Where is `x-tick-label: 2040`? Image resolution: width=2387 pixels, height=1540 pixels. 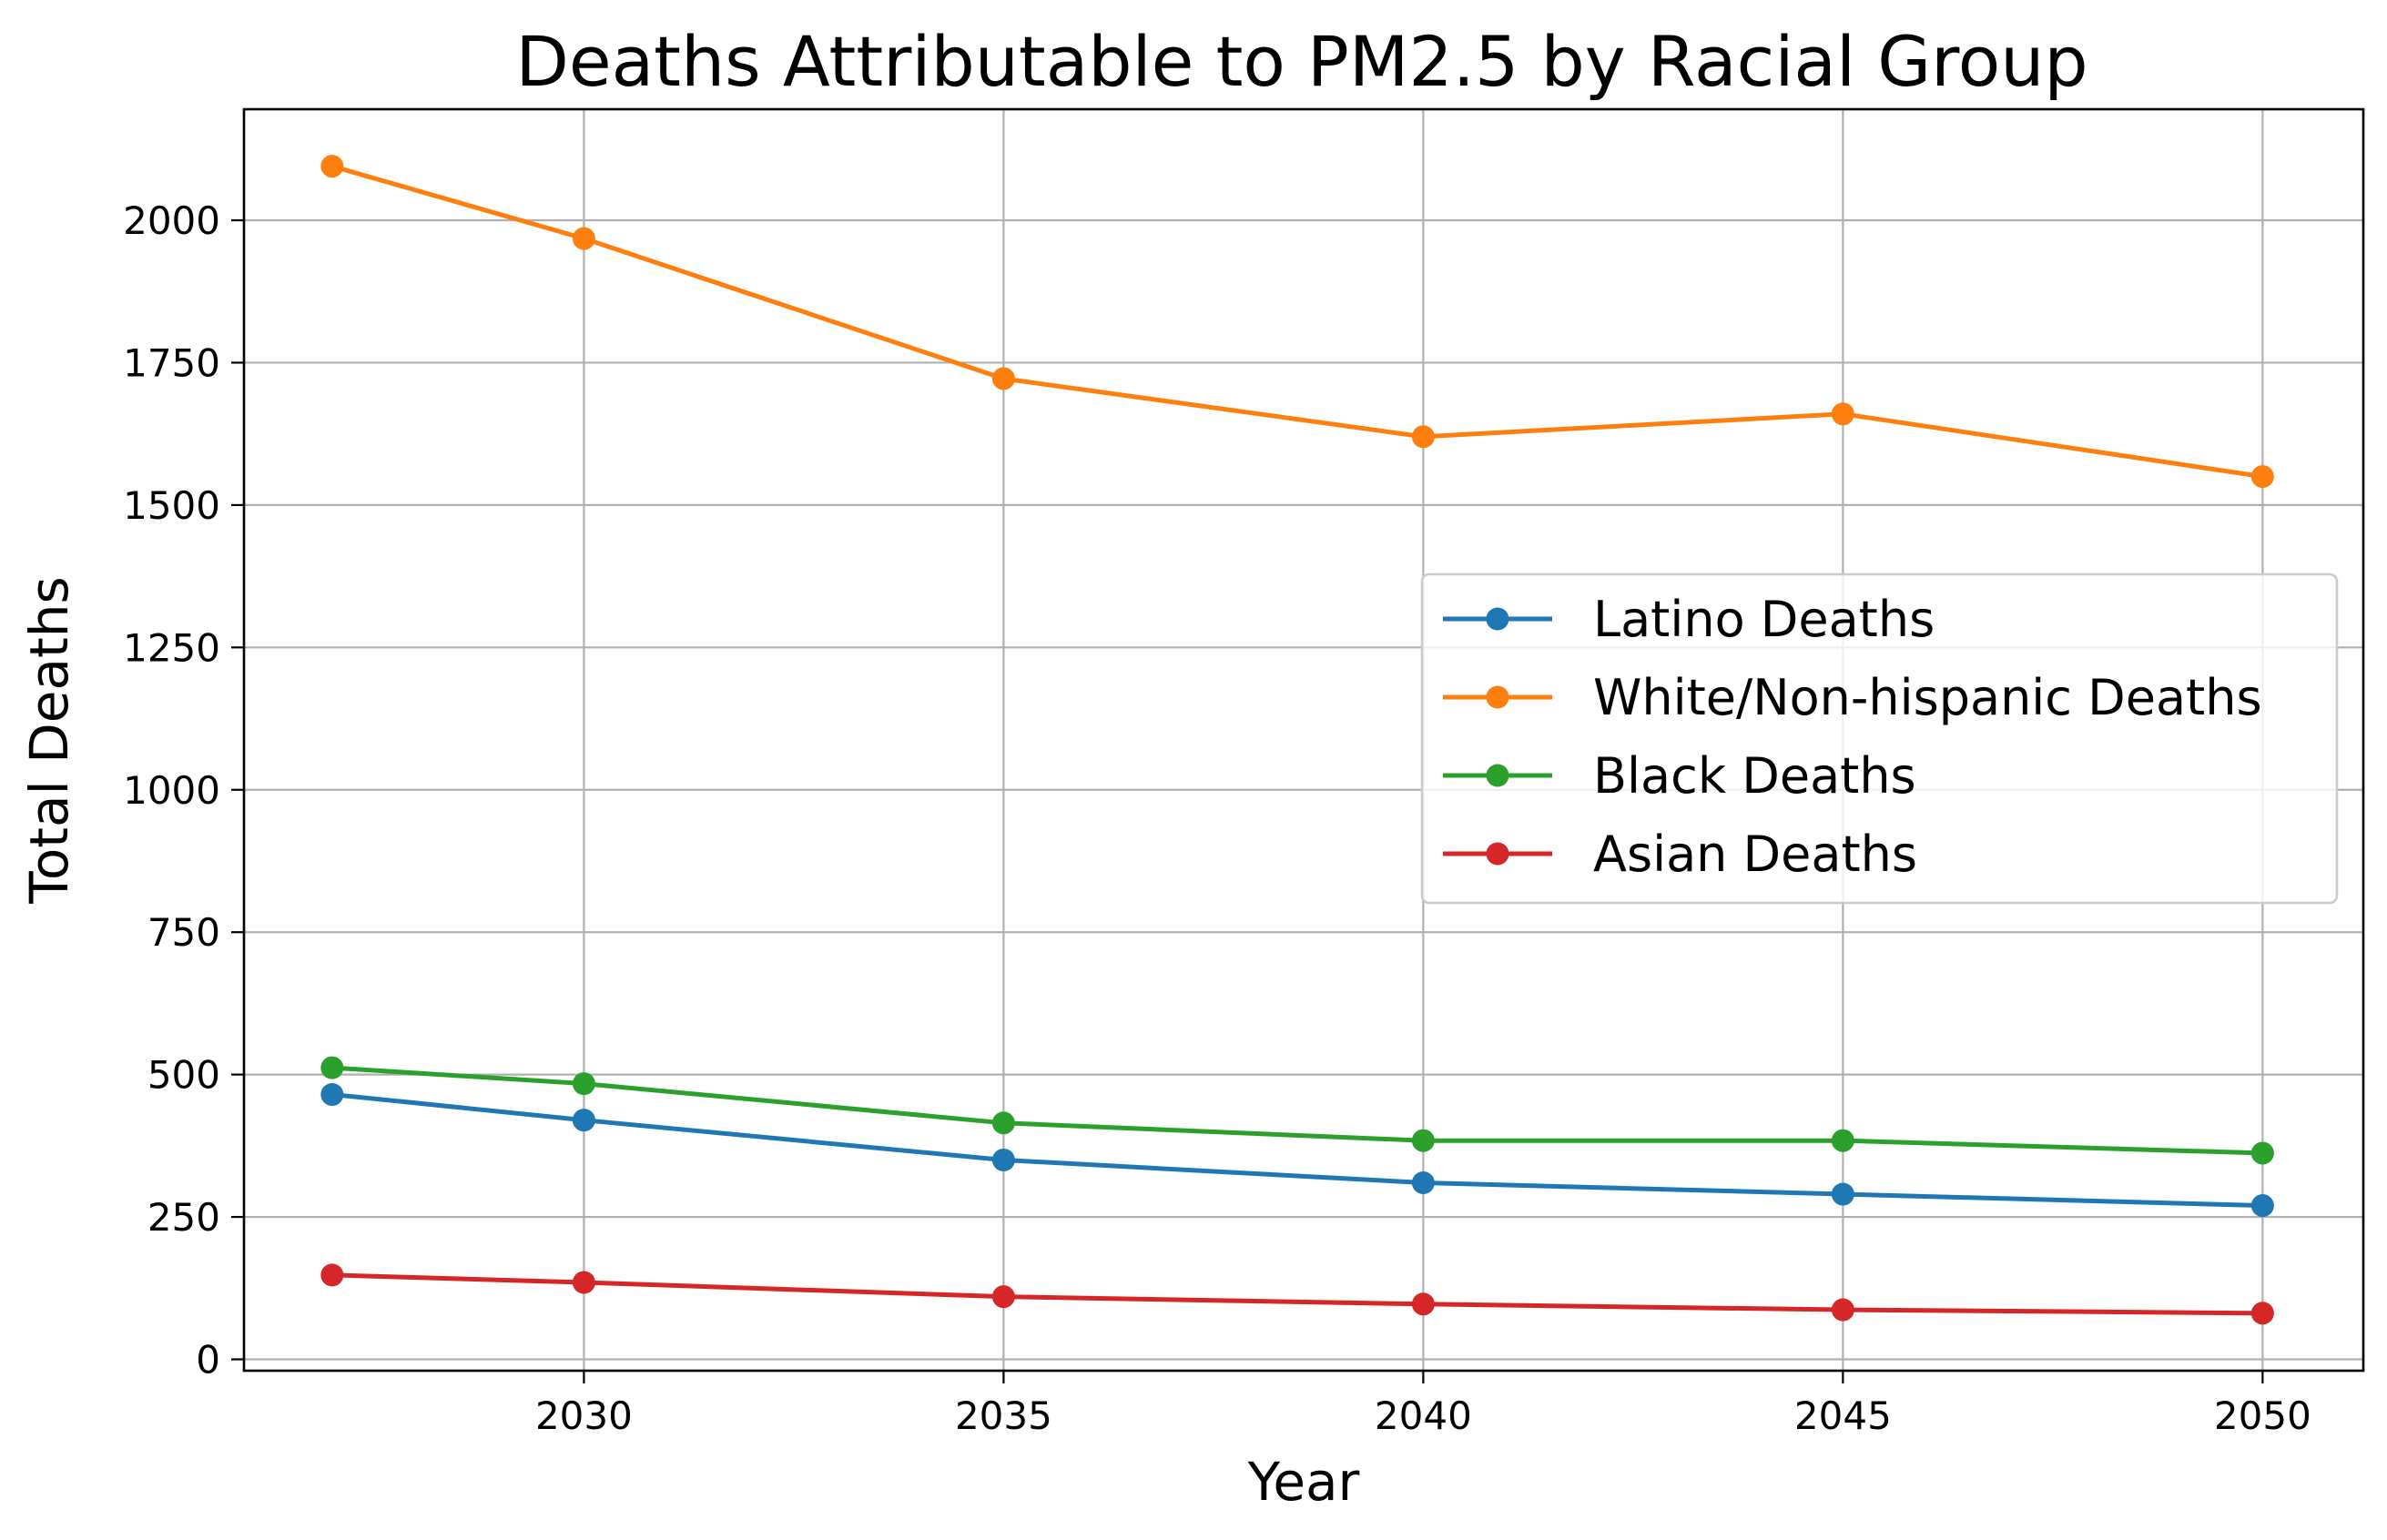 x-tick-label: 2040 is located at coordinates (1423, 1415).